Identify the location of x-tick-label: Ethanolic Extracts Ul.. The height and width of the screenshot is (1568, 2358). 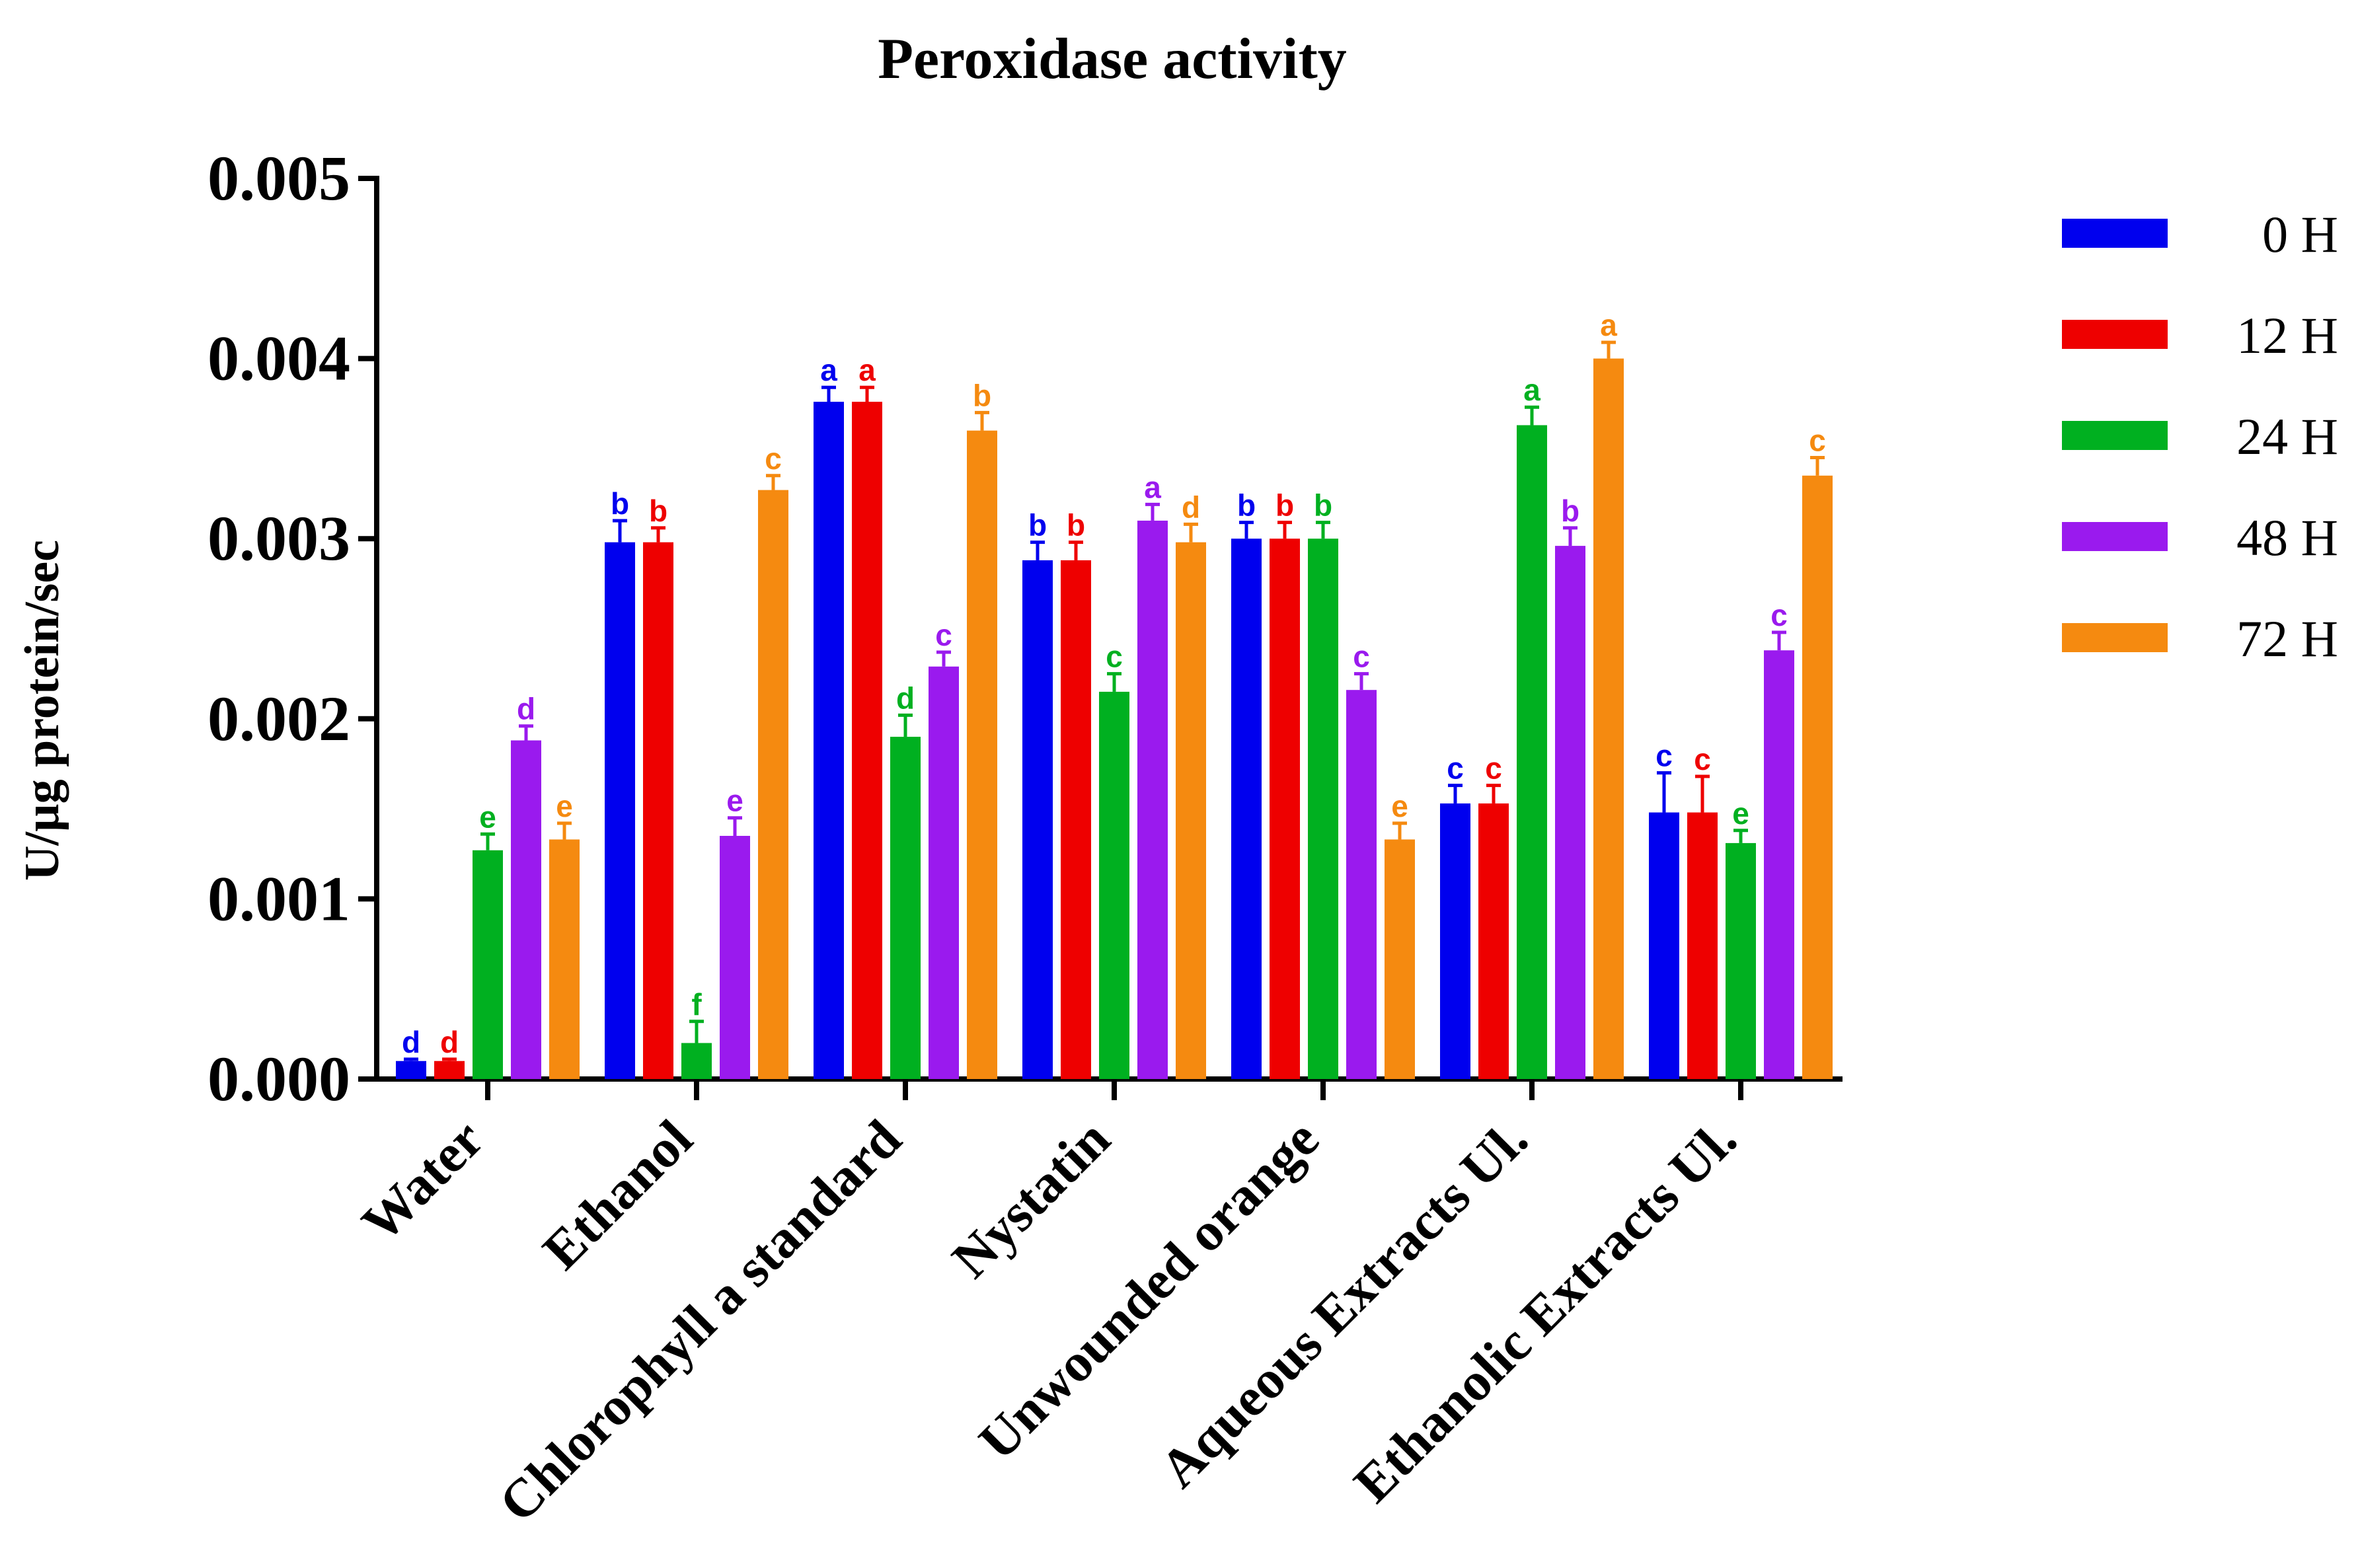
(1545, 1311).